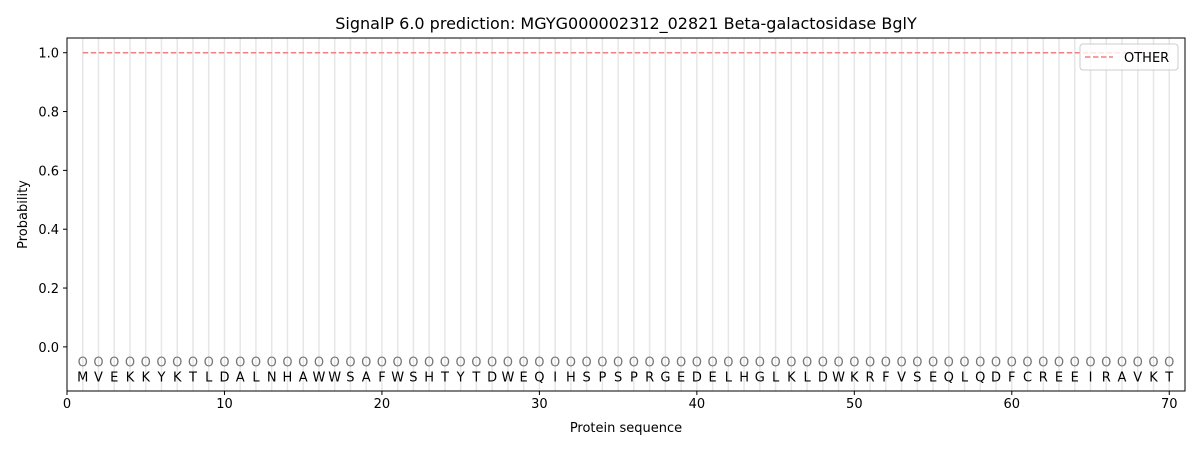 The width and height of the screenshot is (1200, 454). What do you see at coordinates (224, 404) in the screenshot?
I see `x-tick-label: 10` at bounding box center [224, 404].